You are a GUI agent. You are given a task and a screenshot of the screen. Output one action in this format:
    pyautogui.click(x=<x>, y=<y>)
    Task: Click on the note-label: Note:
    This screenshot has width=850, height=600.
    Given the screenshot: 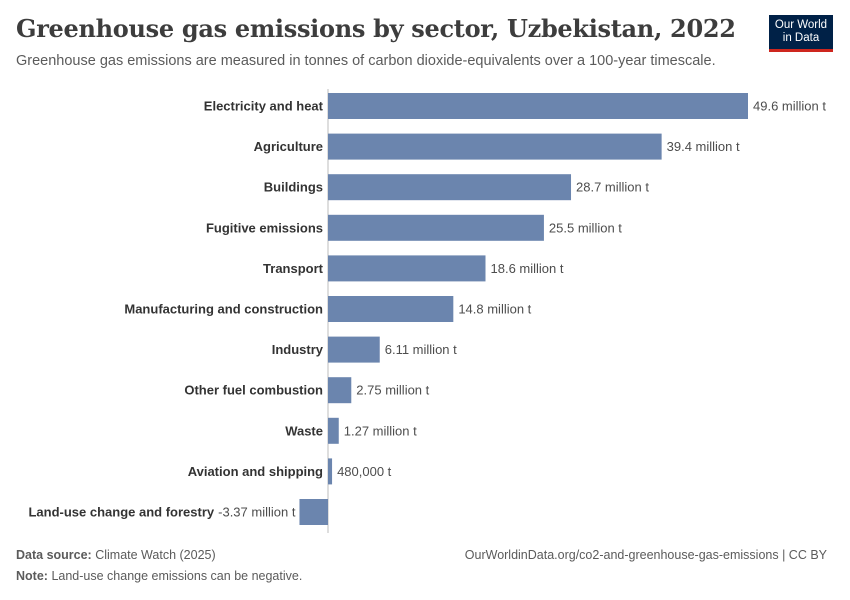 What is the action you would take?
    pyautogui.click(x=32, y=576)
    